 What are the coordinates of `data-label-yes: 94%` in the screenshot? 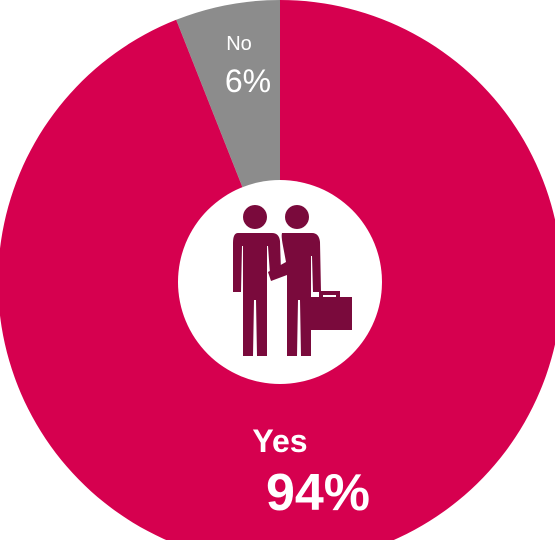 It's located at (318, 493).